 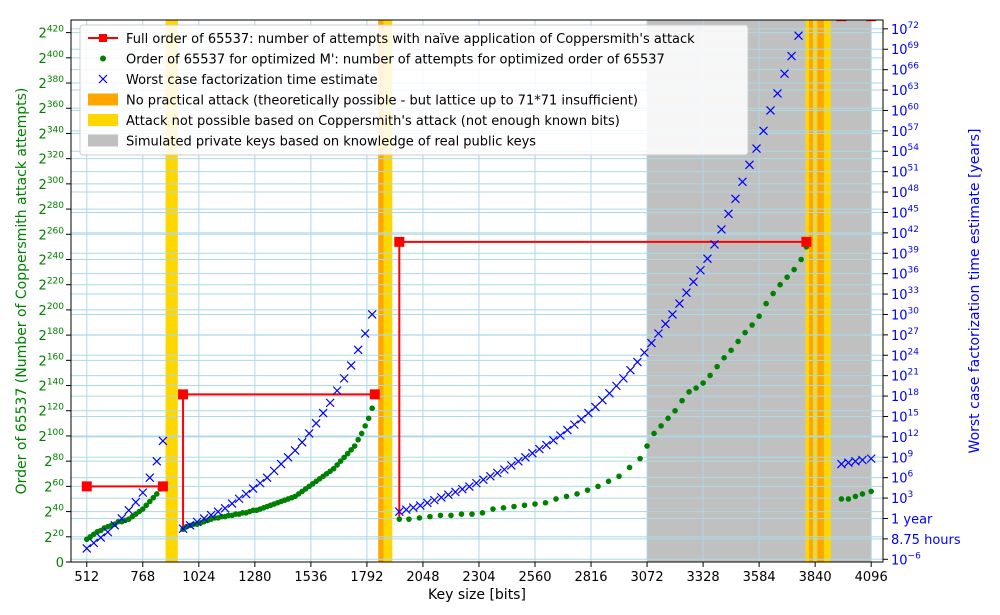 What do you see at coordinates (142, 577) in the screenshot?
I see `x-tick-label-768: 768` at bounding box center [142, 577].